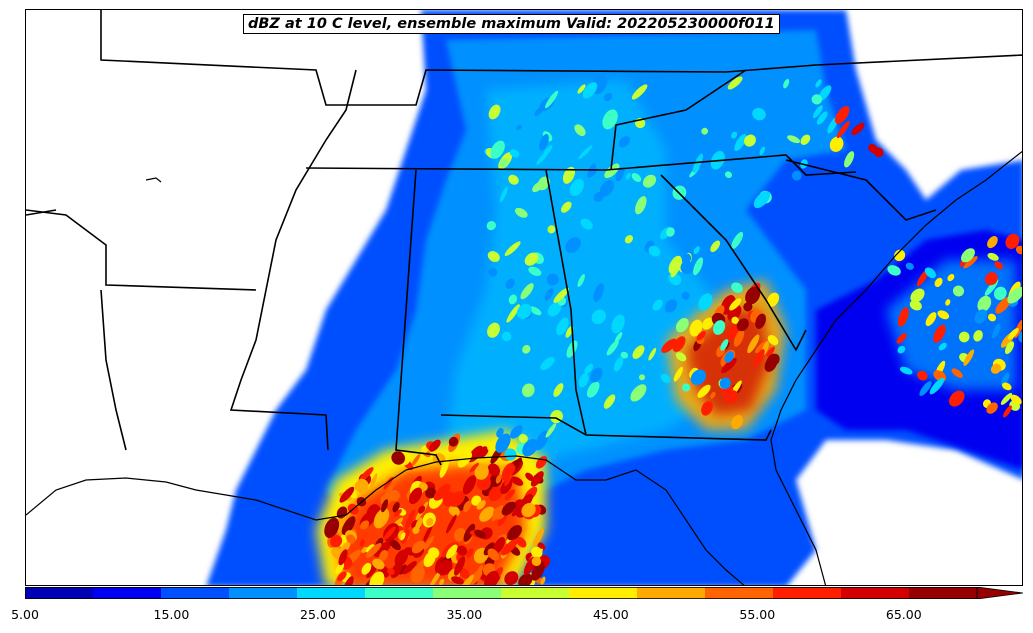 This screenshot has height=633, width=1033. What do you see at coordinates (318, 614) in the screenshot?
I see `colorbar-tick-label: 25.00` at bounding box center [318, 614].